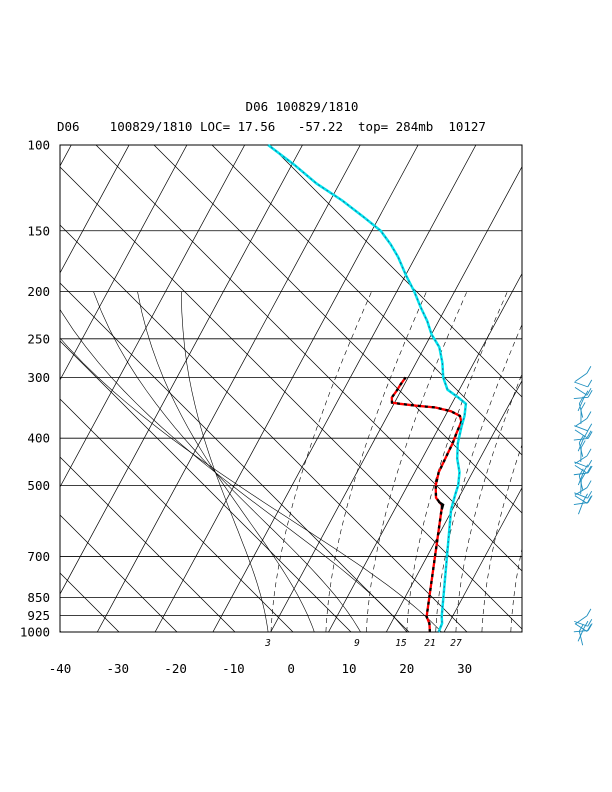 This screenshot has width=612, height=792. I want to click on pressure-label: 300, so click(38, 377).